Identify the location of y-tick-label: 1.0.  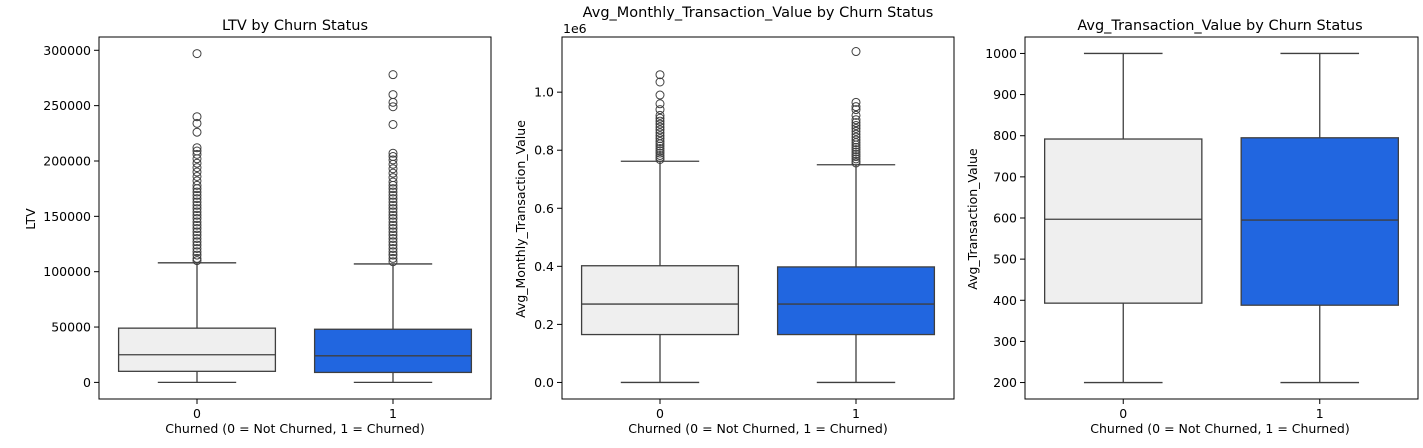
(544, 92).